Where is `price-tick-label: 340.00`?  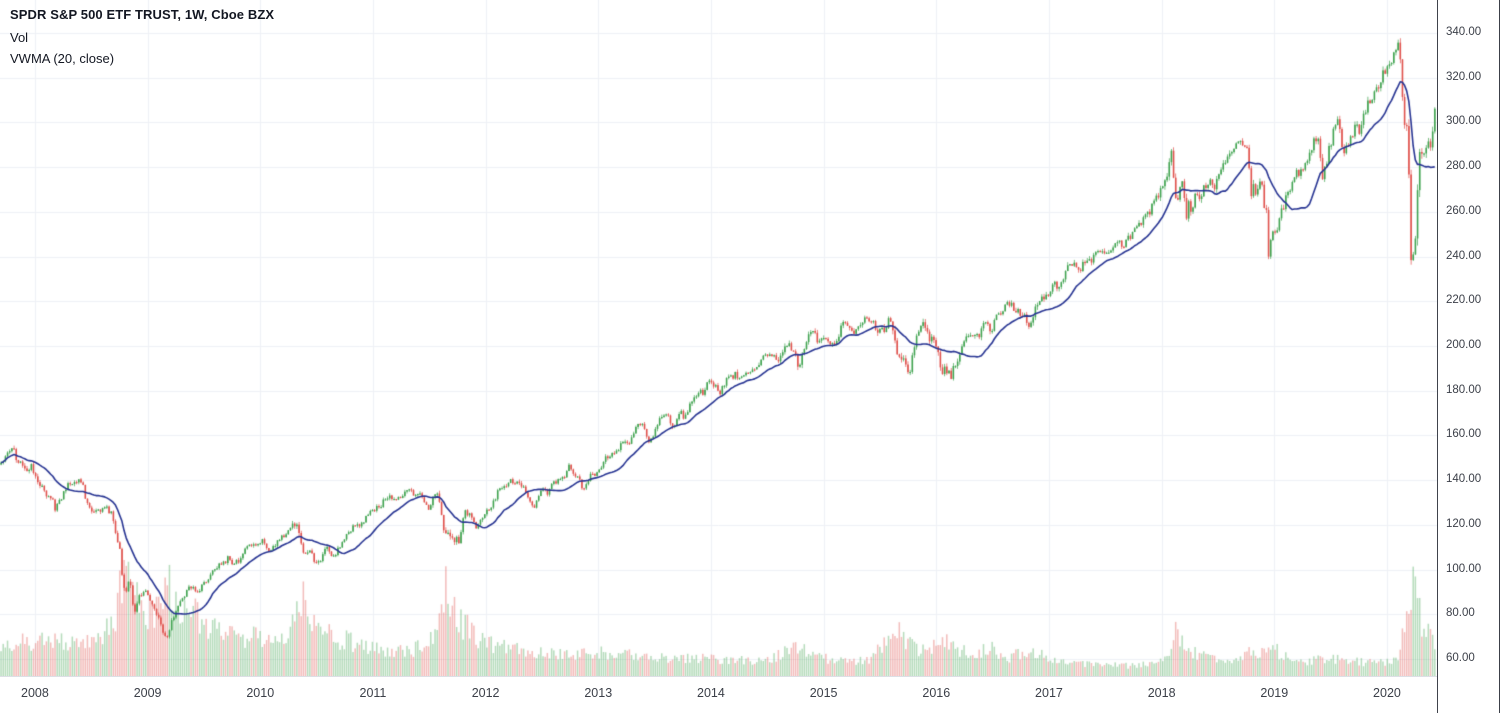
price-tick-label: 340.00 is located at coordinates (1464, 32).